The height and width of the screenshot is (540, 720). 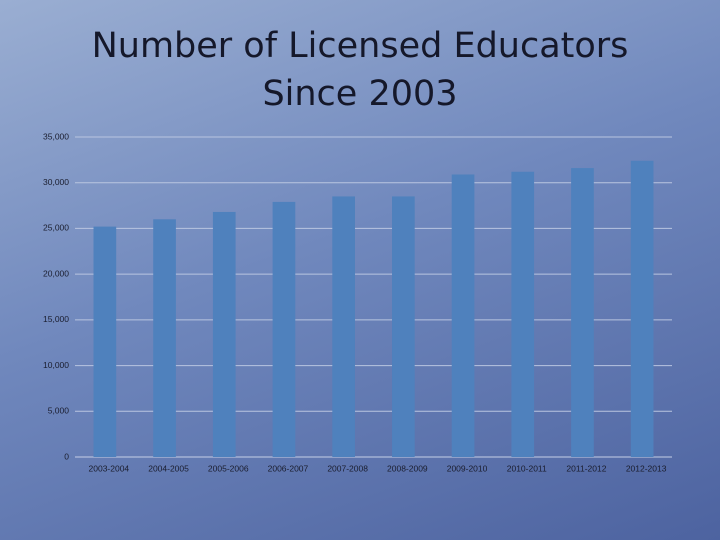 What do you see at coordinates (56, 319) in the screenshot?
I see `y-tick-label: 15,000` at bounding box center [56, 319].